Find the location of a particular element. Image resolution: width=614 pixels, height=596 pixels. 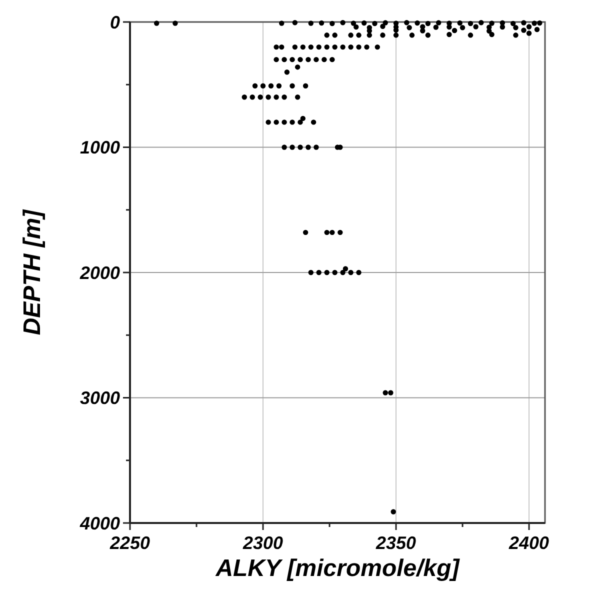

y-tick-label: 2000 is located at coordinates (99, 272).